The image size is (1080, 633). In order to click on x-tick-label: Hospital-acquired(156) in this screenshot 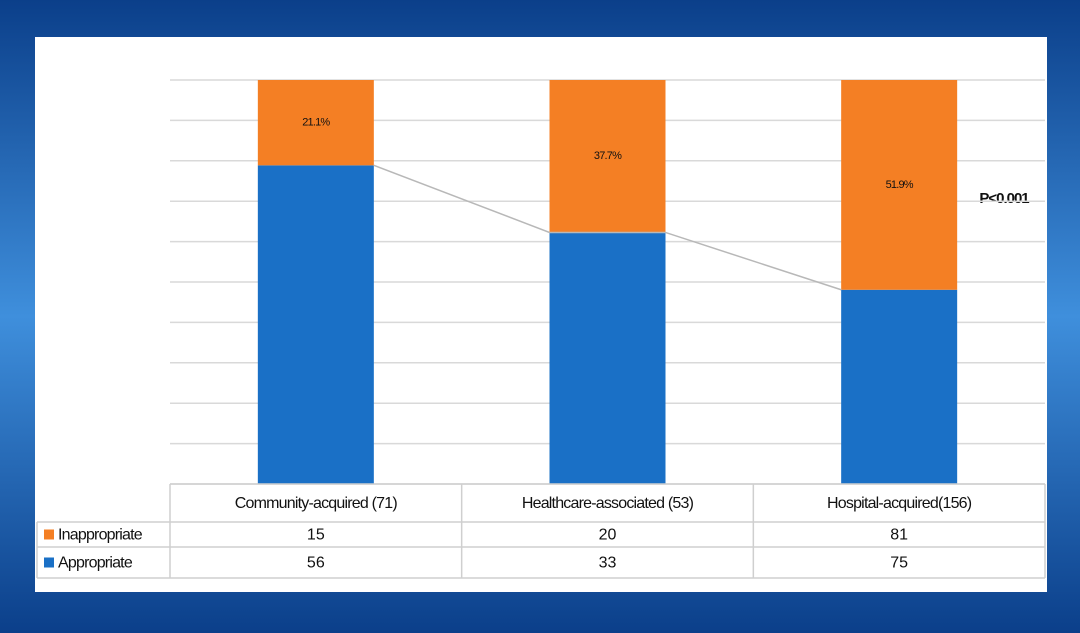, I will do `click(899, 503)`.